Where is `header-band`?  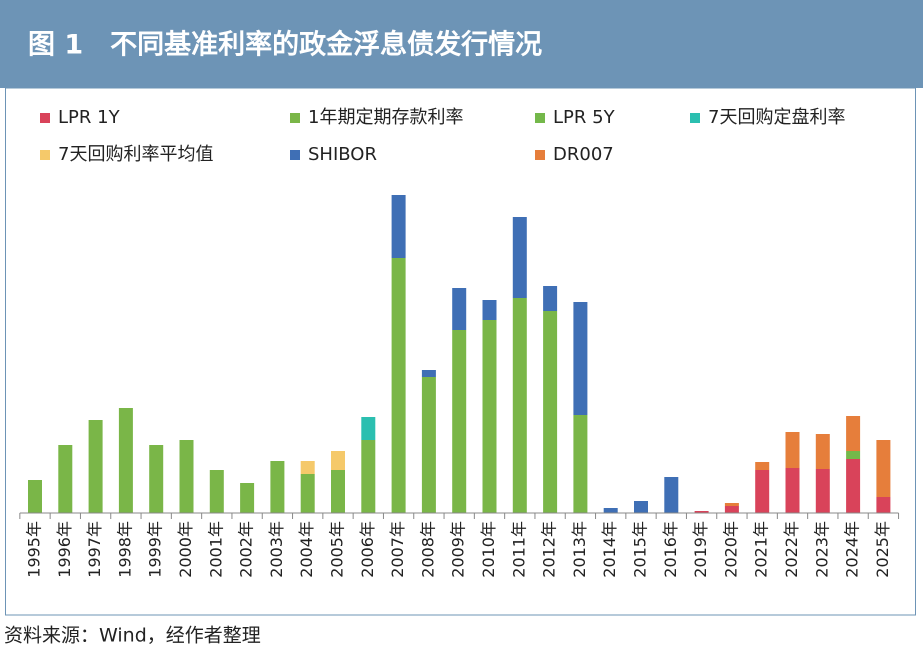
header-band is located at coordinates (461, 44).